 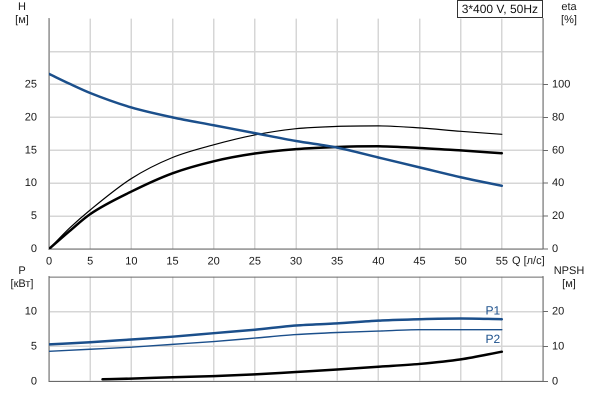 I want to click on y2-tick-label: 80, so click(x=558, y=117).